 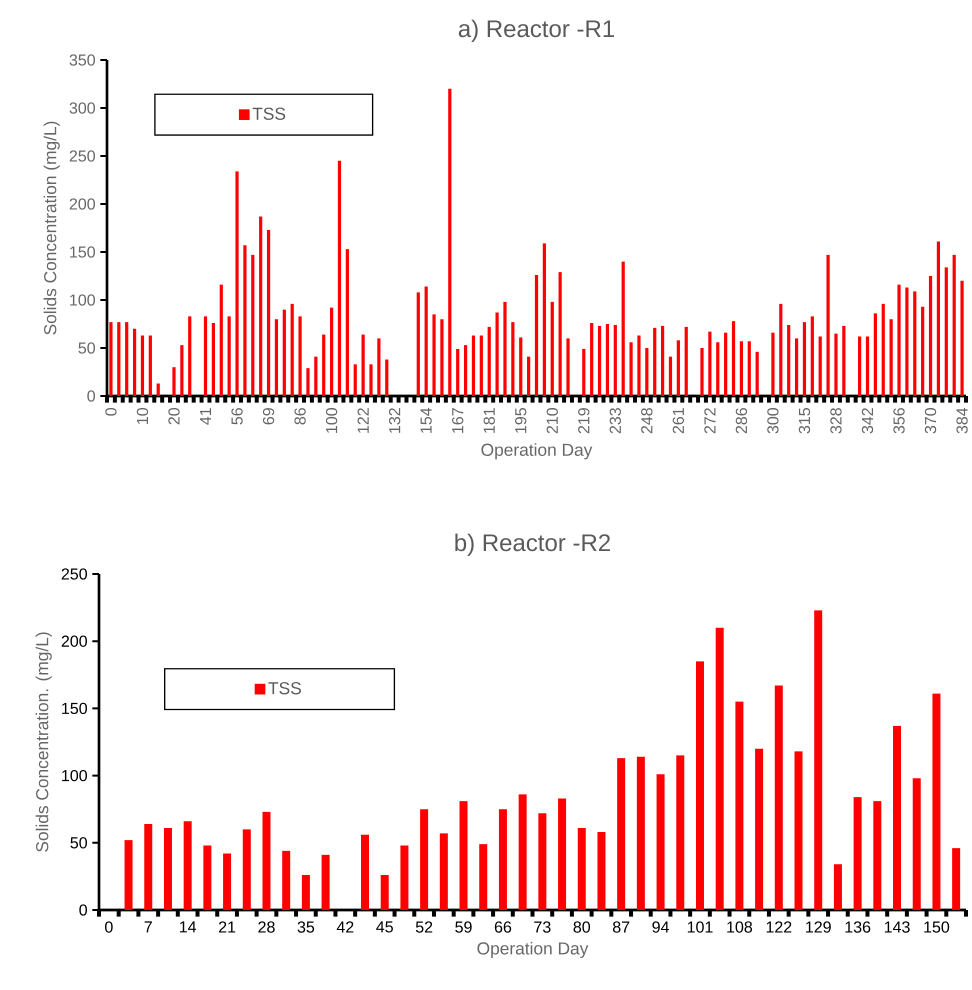 I want to click on x-tick-label: 300, so click(x=772, y=421).